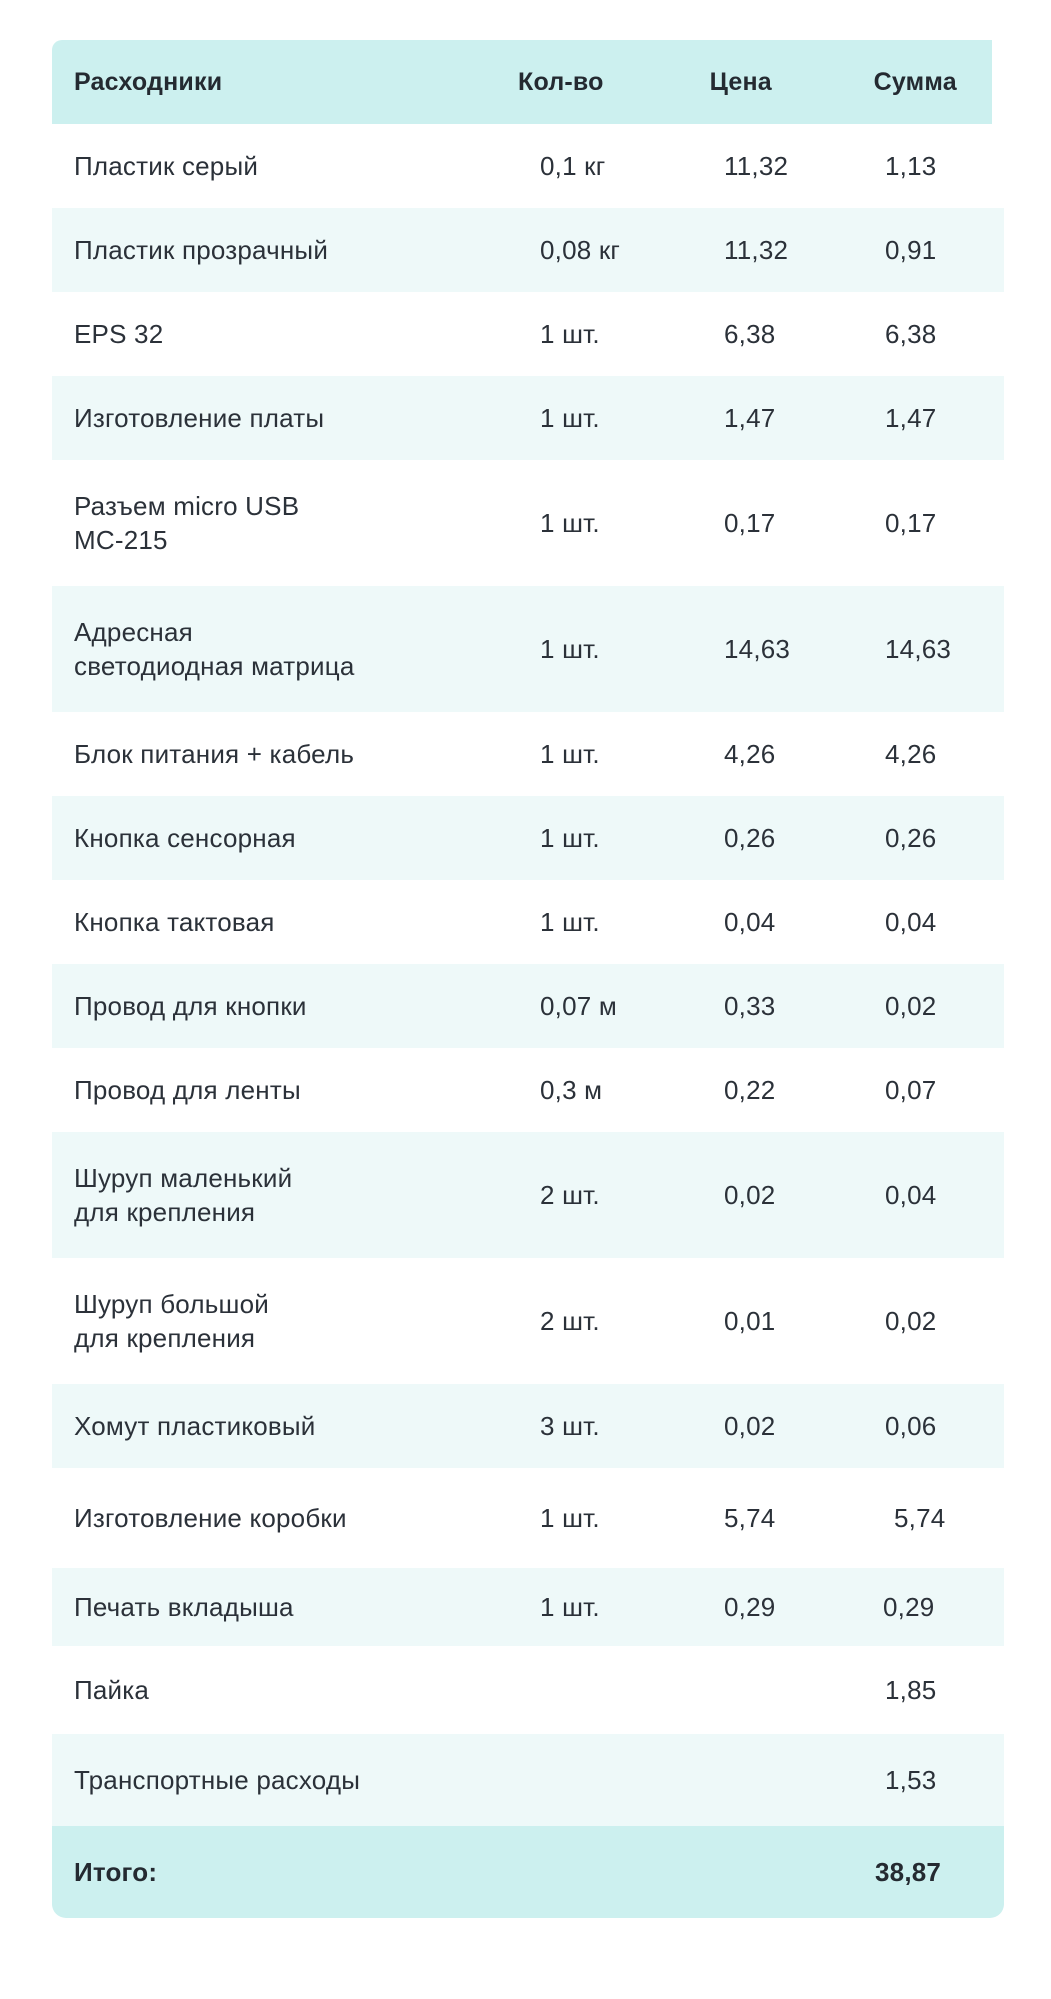 This screenshot has height=1999, width=1051. I want to click on item-price: 0,26, so click(750, 838).